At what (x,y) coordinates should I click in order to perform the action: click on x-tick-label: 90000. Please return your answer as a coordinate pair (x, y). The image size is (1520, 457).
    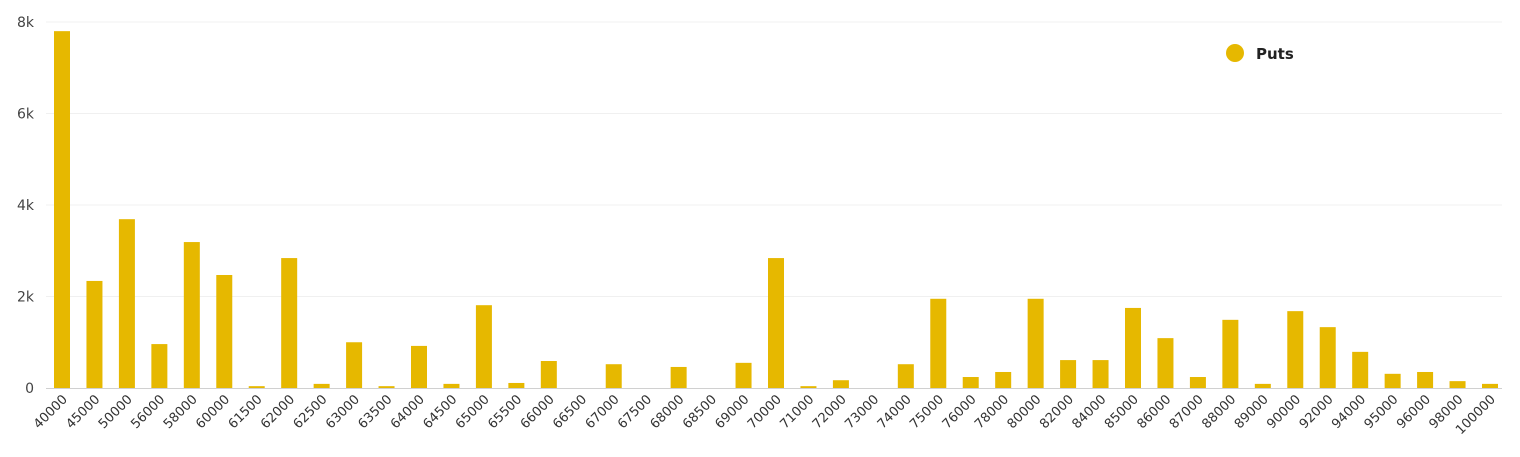
    Looking at the image, I should click on (1284, 412).